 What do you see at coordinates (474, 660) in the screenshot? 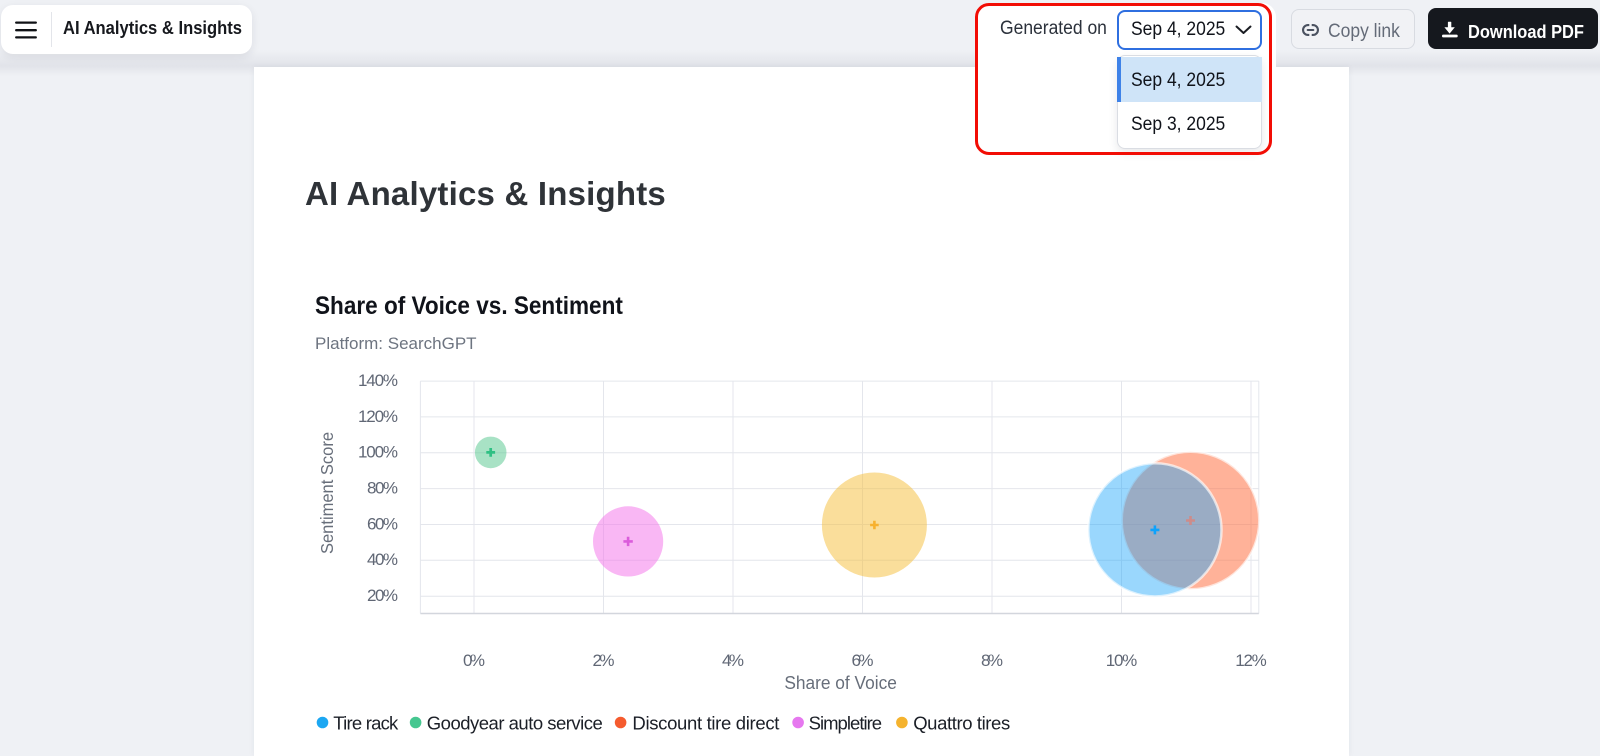
I see `svg-text: 0%` at bounding box center [474, 660].